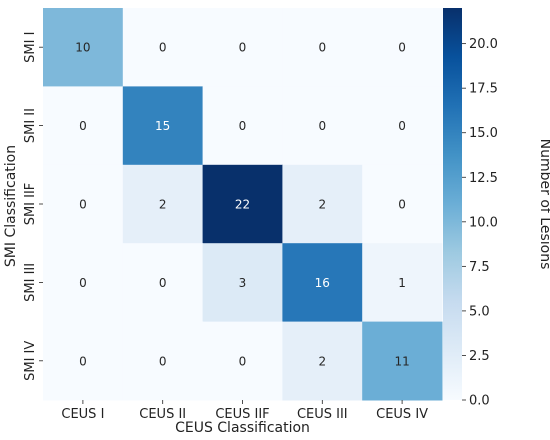  I want to click on x-tick-label: CEUS IIF, so click(242, 414).